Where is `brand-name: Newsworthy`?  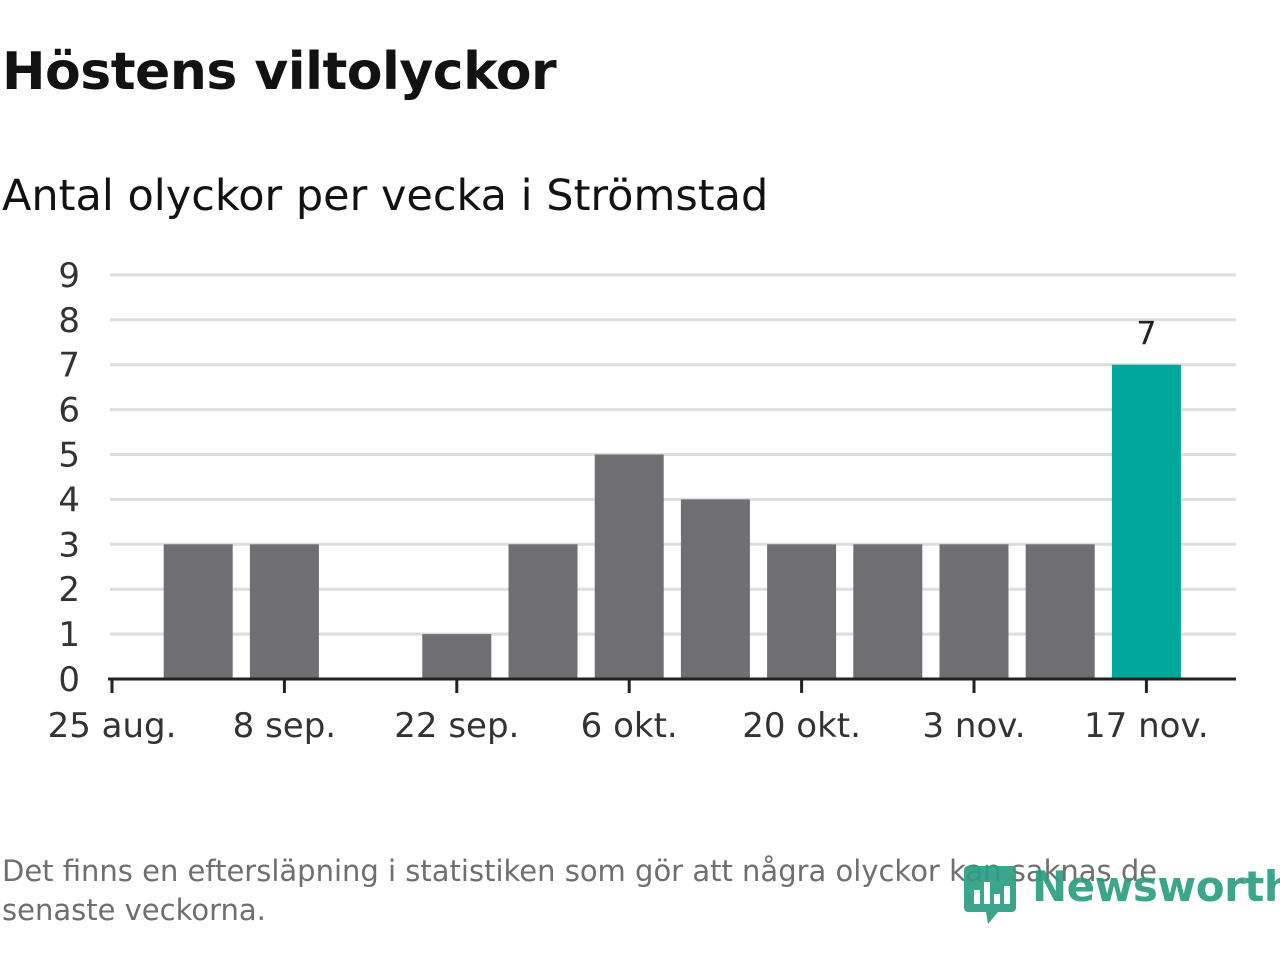
brand-name: Newsworthy is located at coordinates (1156, 886).